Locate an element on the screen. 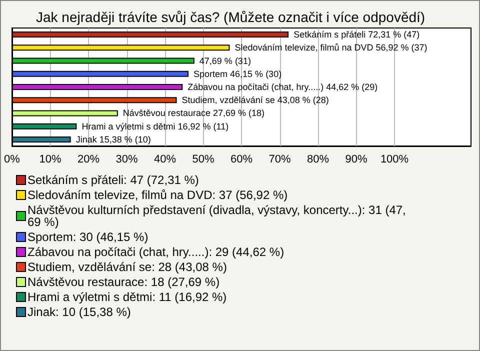  data-label: Zábavou na počítači (chat, hry.....) 44,62 % (29) is located at coordinates (283, 87).